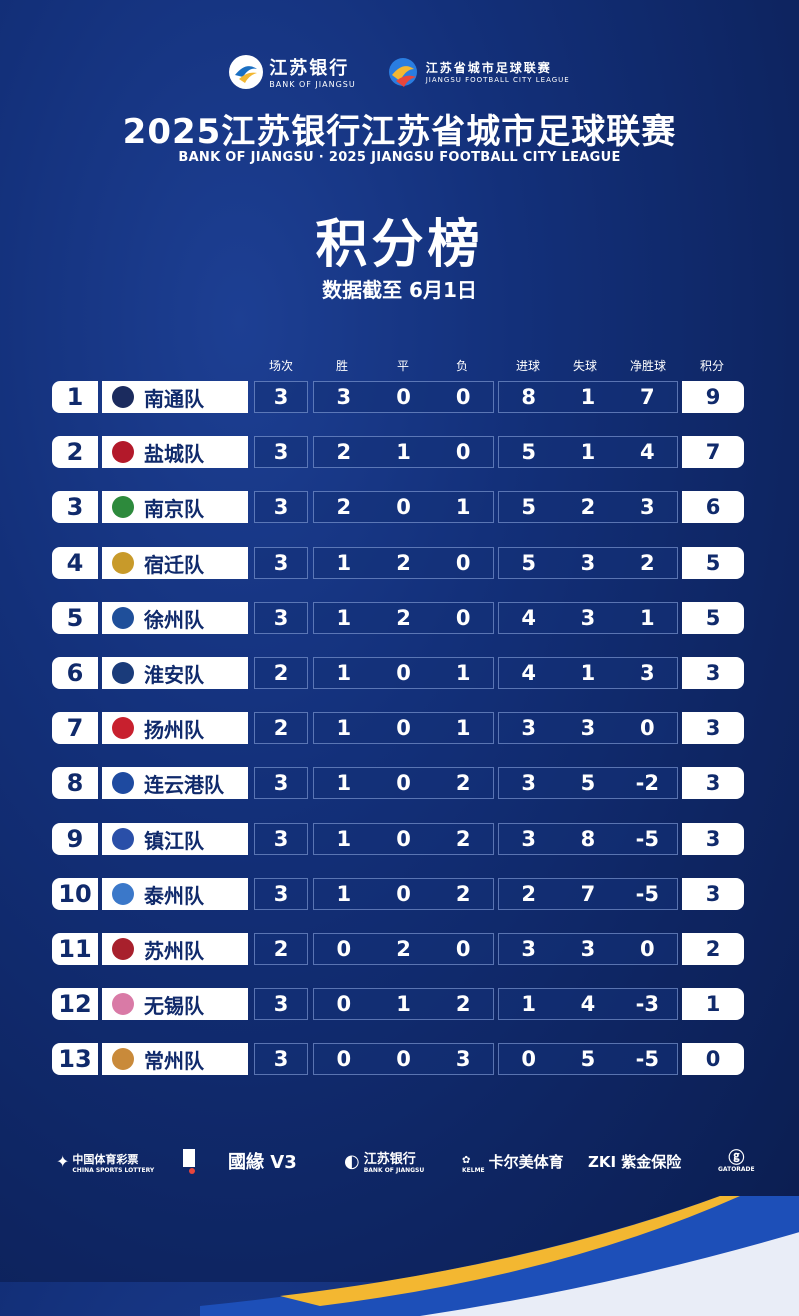  Describe the element at coordinates (189, 1161) in the screenshot. I see `sponsor-mark-icon` at that location.